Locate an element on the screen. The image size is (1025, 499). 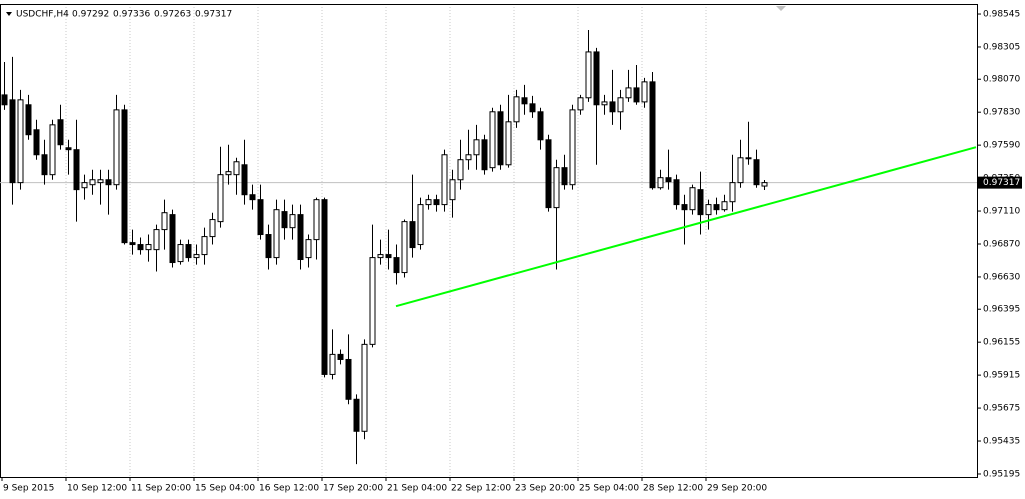
y-tick-label: 0.96155 is located at coordinates (1001, 343).